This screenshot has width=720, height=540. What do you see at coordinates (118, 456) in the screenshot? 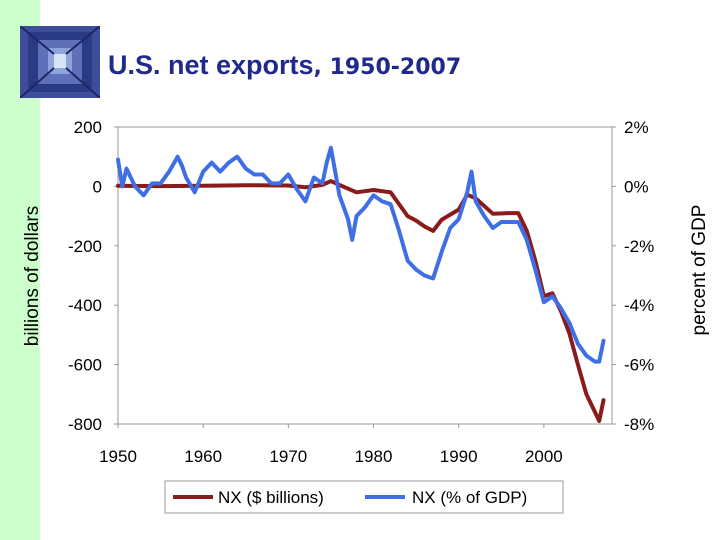
I see `x-tick-label: 1950` at bounding box center [118, 456].